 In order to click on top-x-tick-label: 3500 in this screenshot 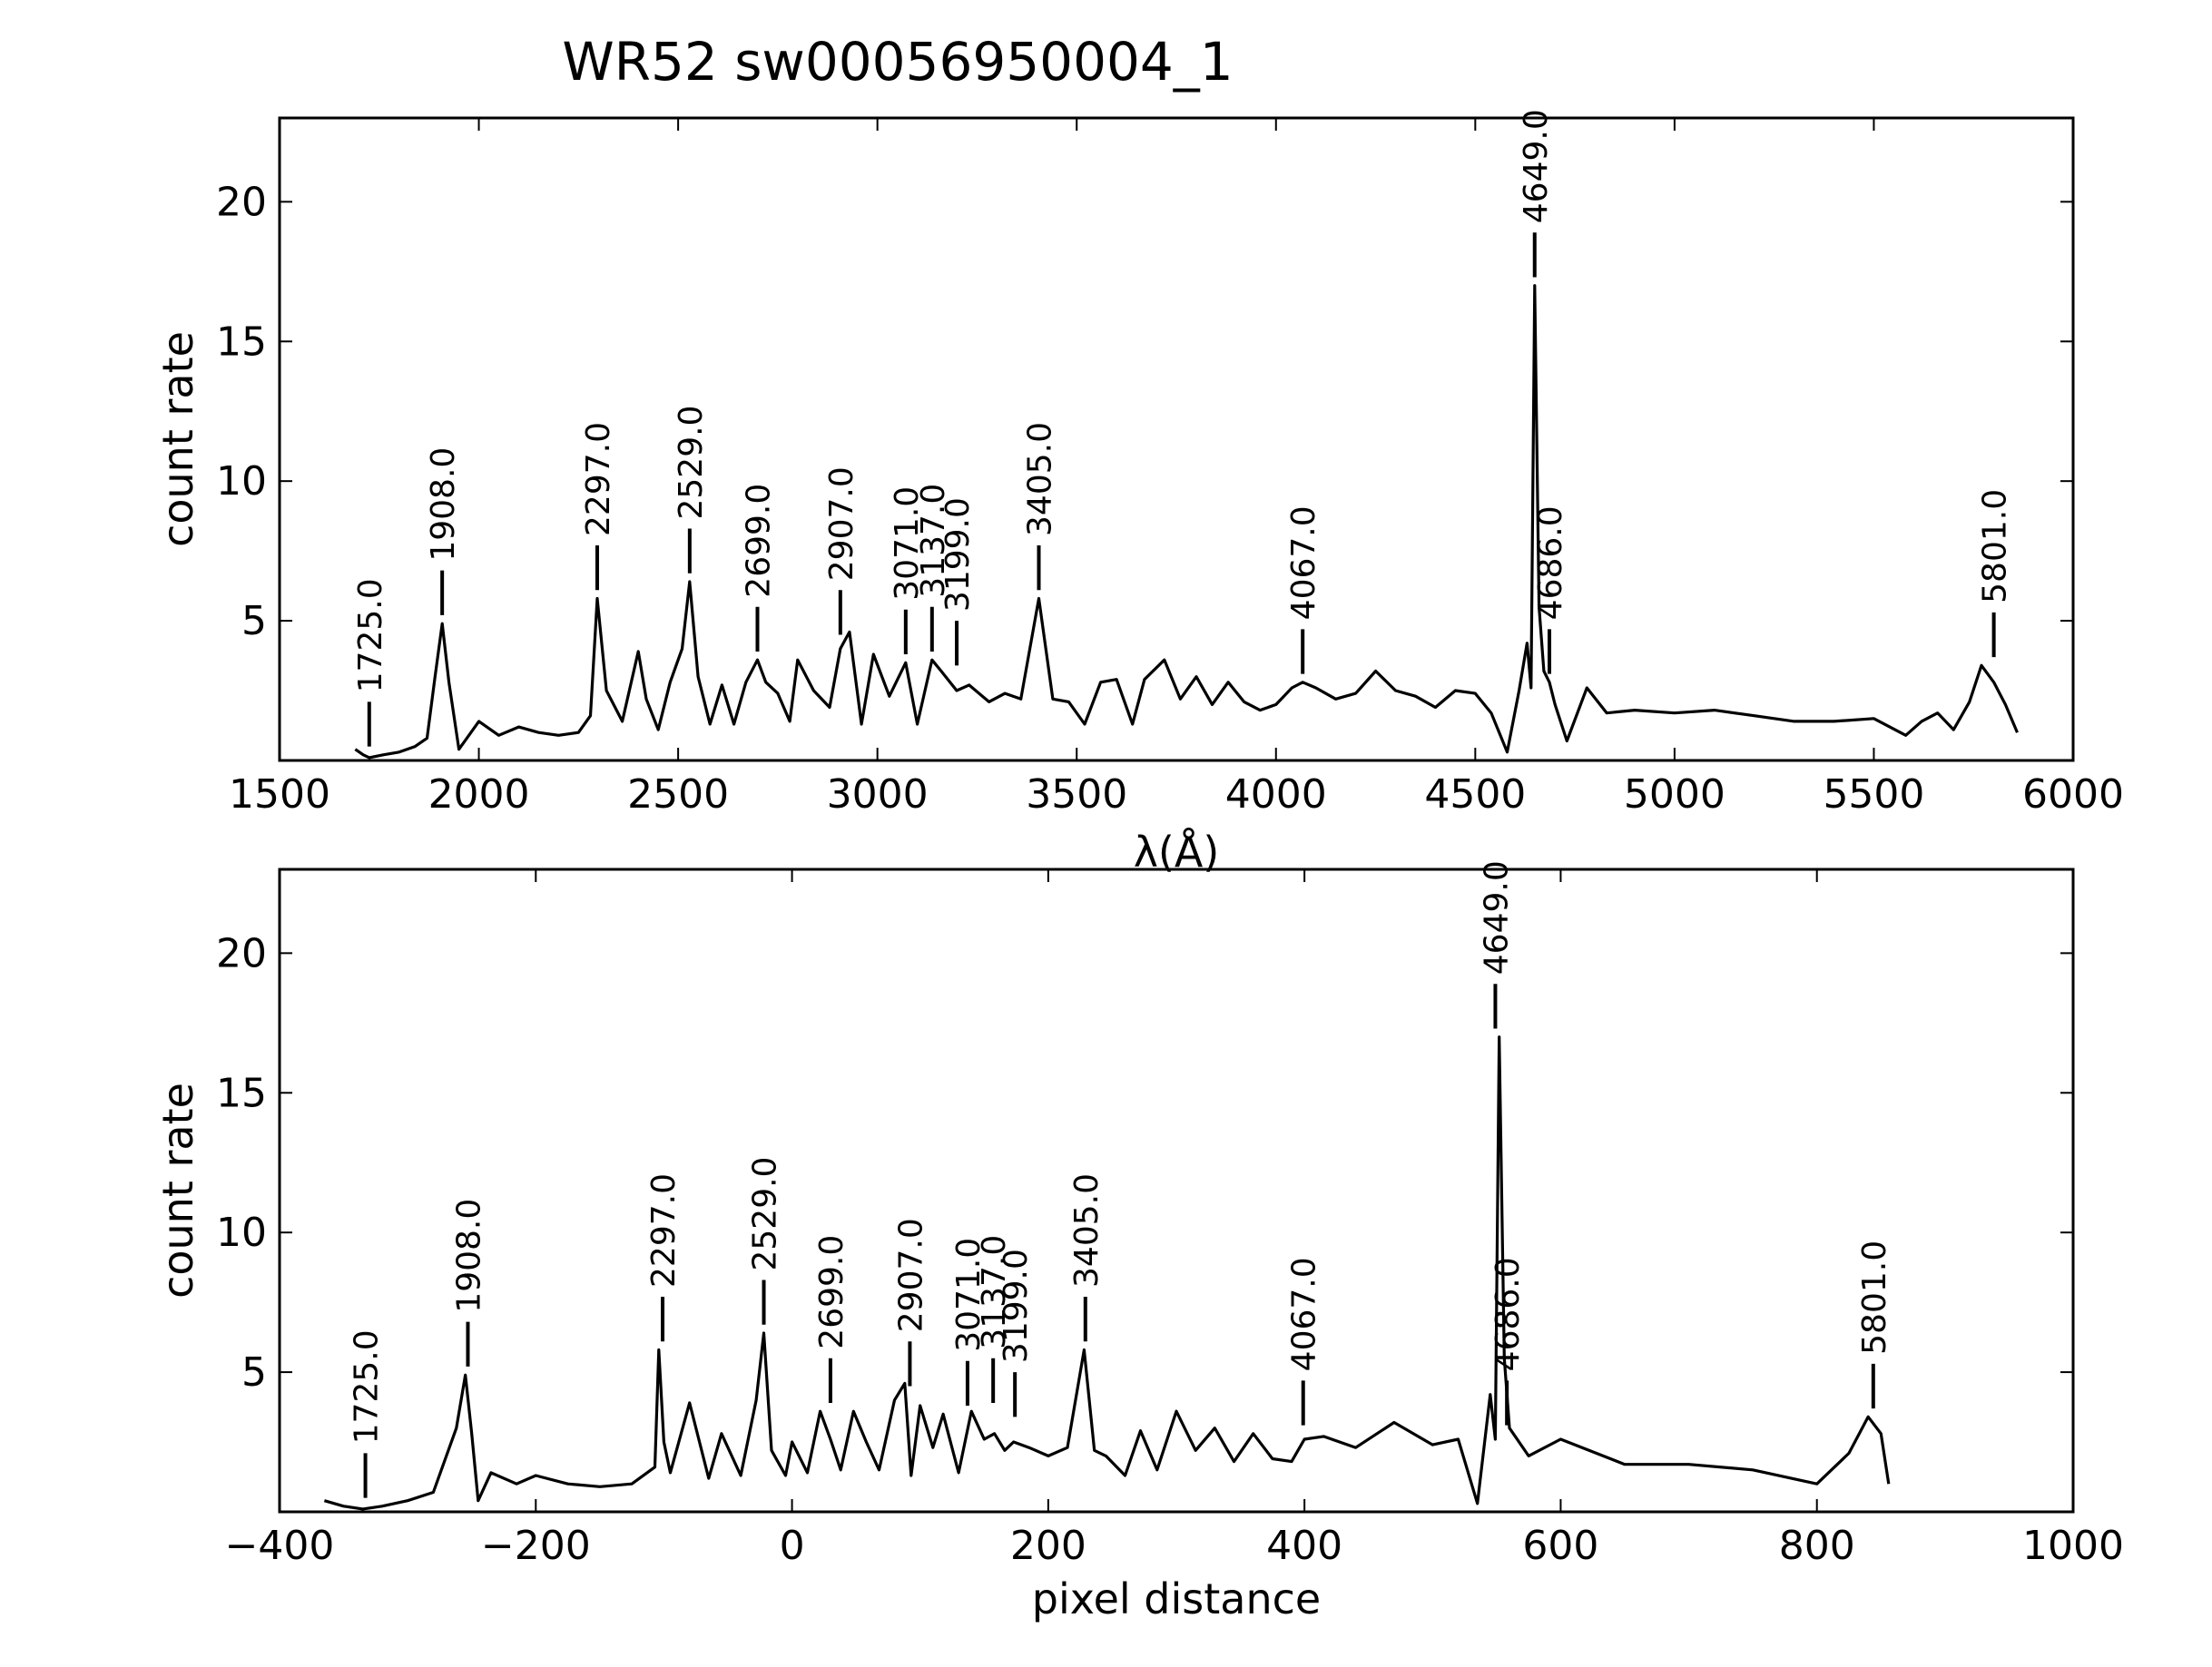, I will do `click(1076, 794)`.